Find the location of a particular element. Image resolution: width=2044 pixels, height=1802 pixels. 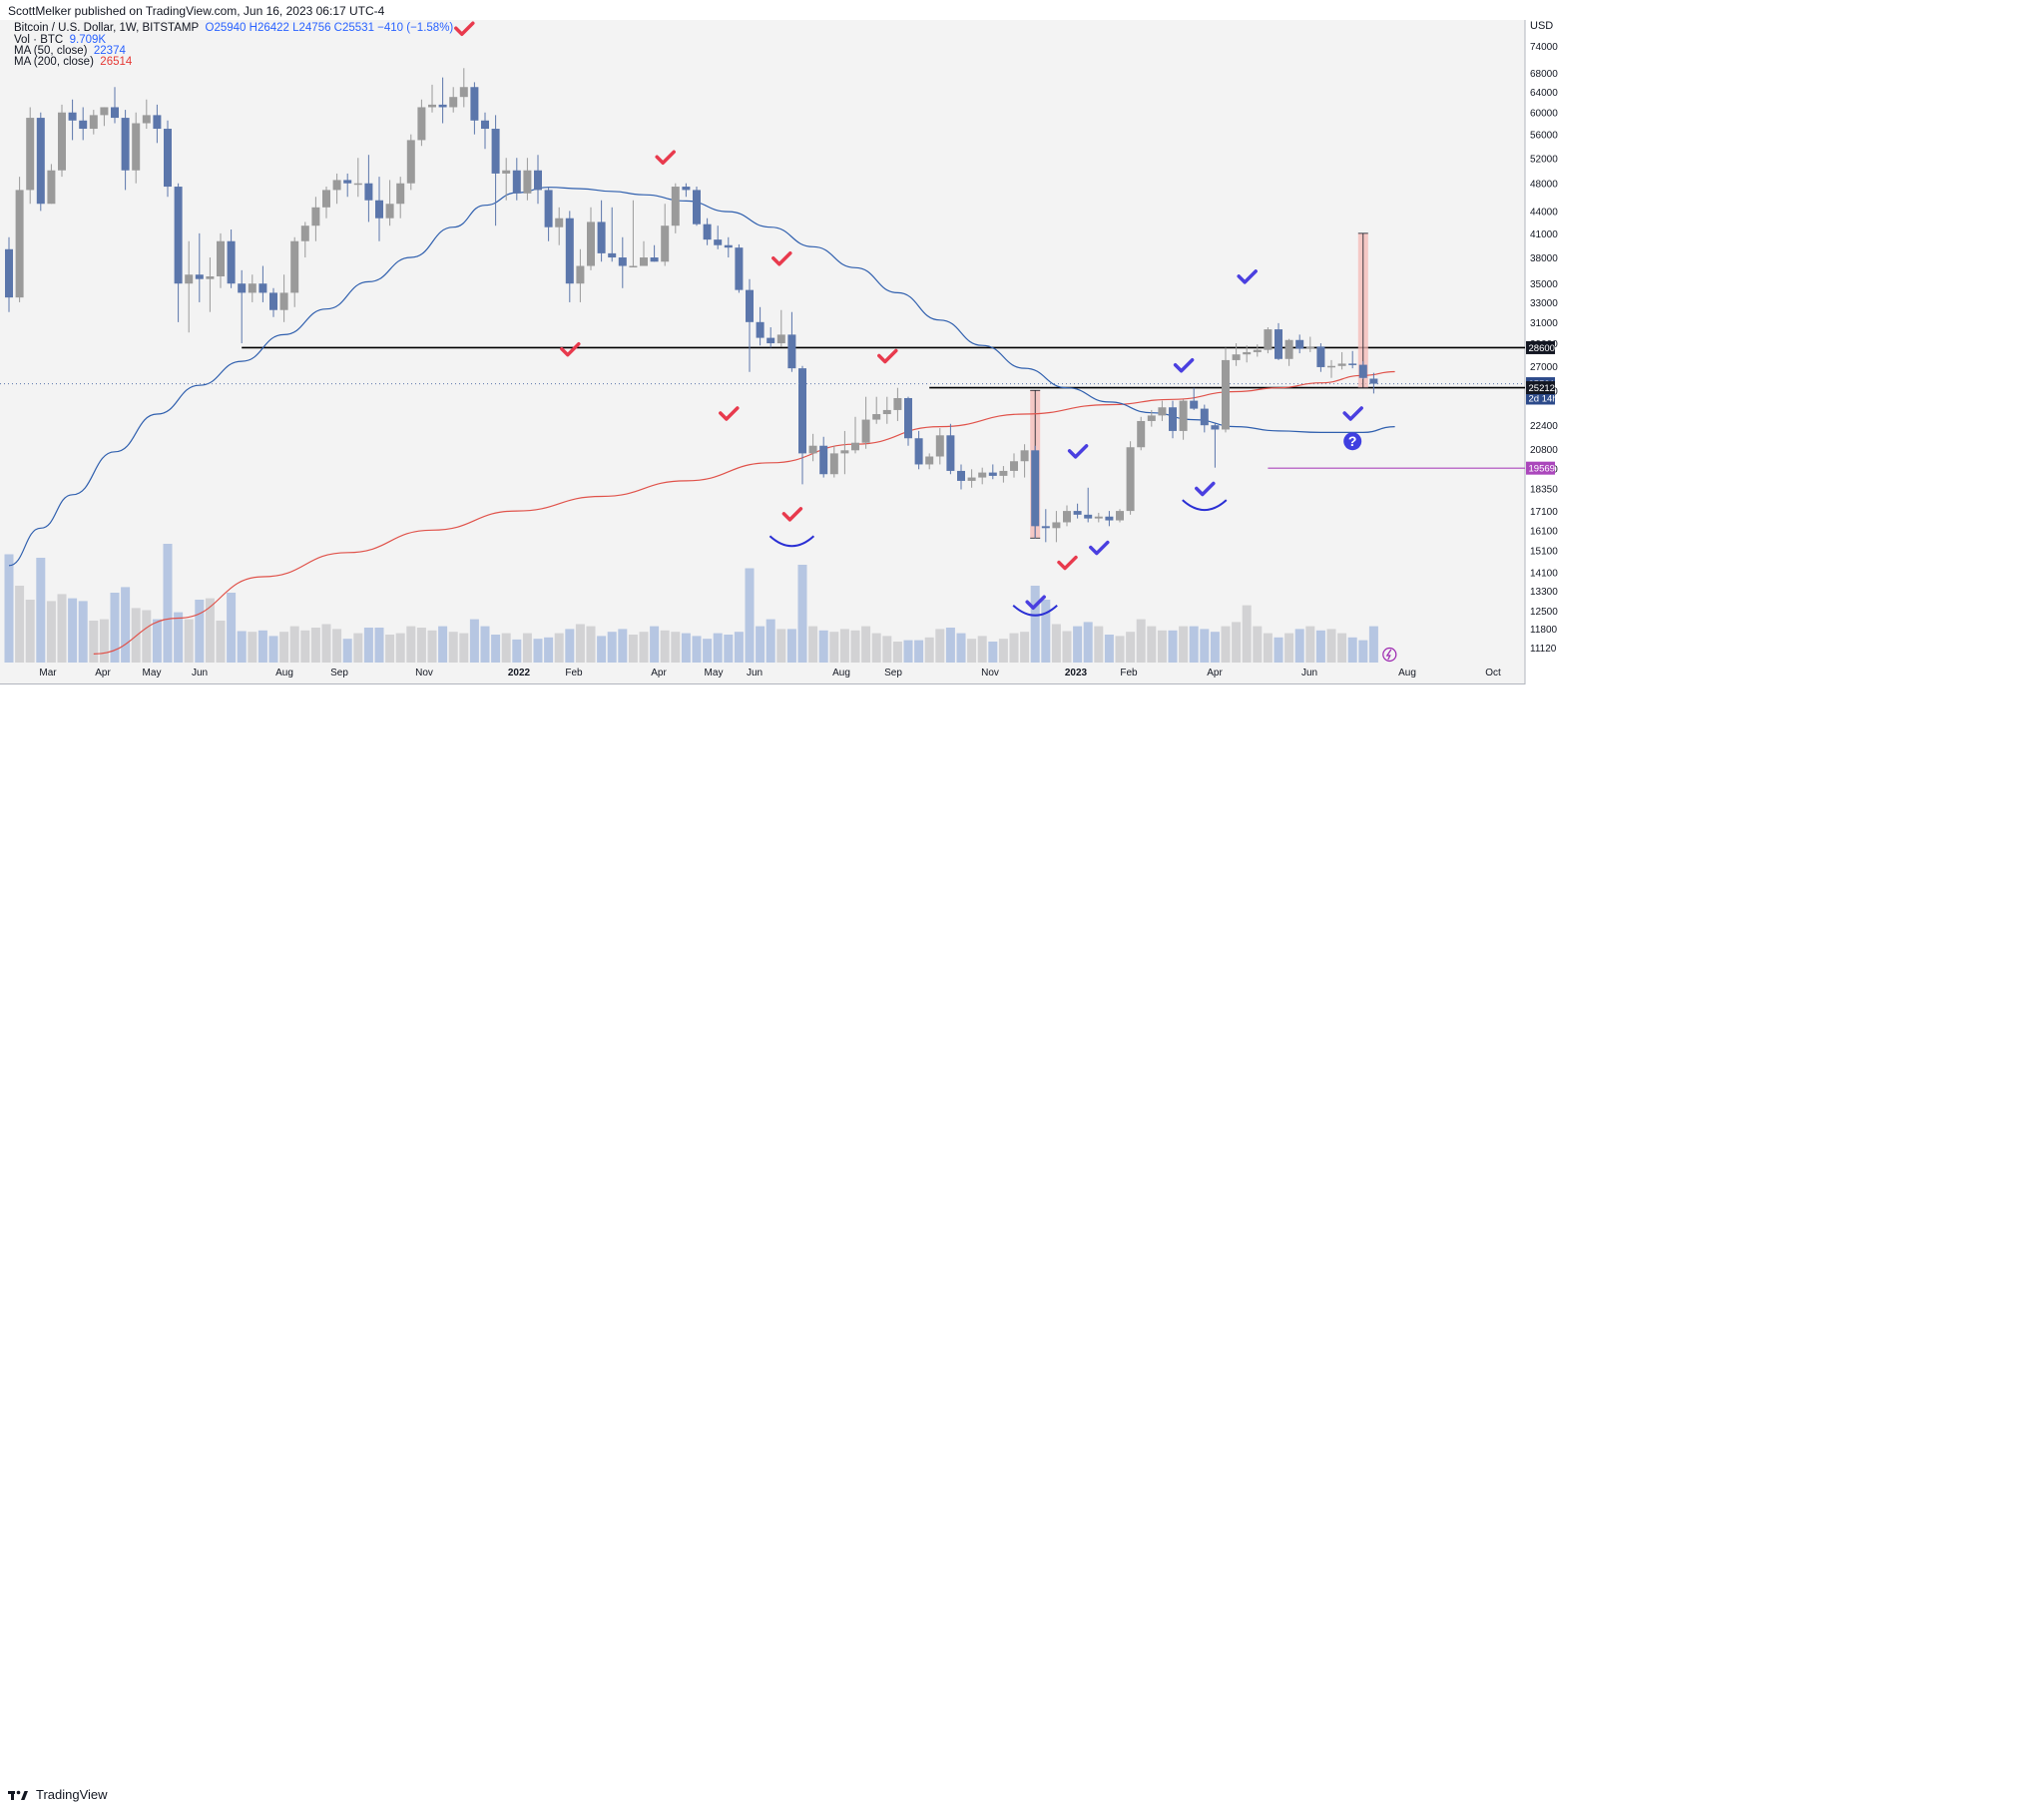

legend-vol-label: Vol · BTC is located at coordinates (39, 40).